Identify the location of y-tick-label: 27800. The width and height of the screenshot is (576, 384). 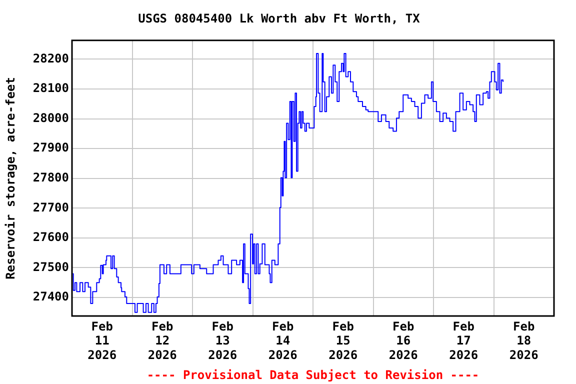
(50, 177).